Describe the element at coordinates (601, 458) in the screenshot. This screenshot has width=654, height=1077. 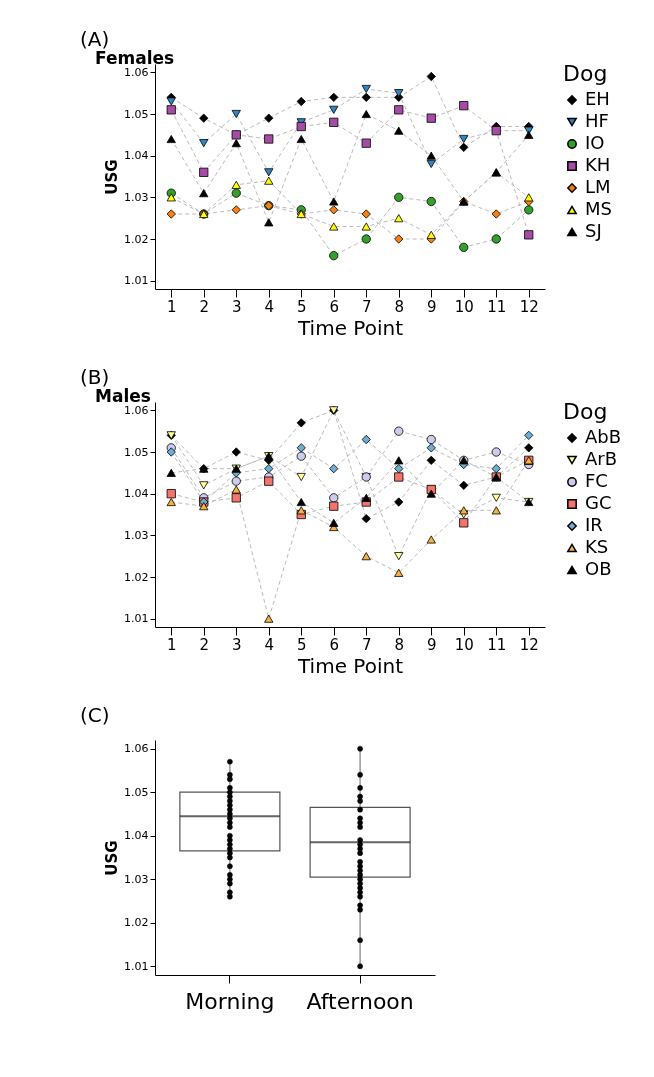
I see `legend-label: ArB` at that location.